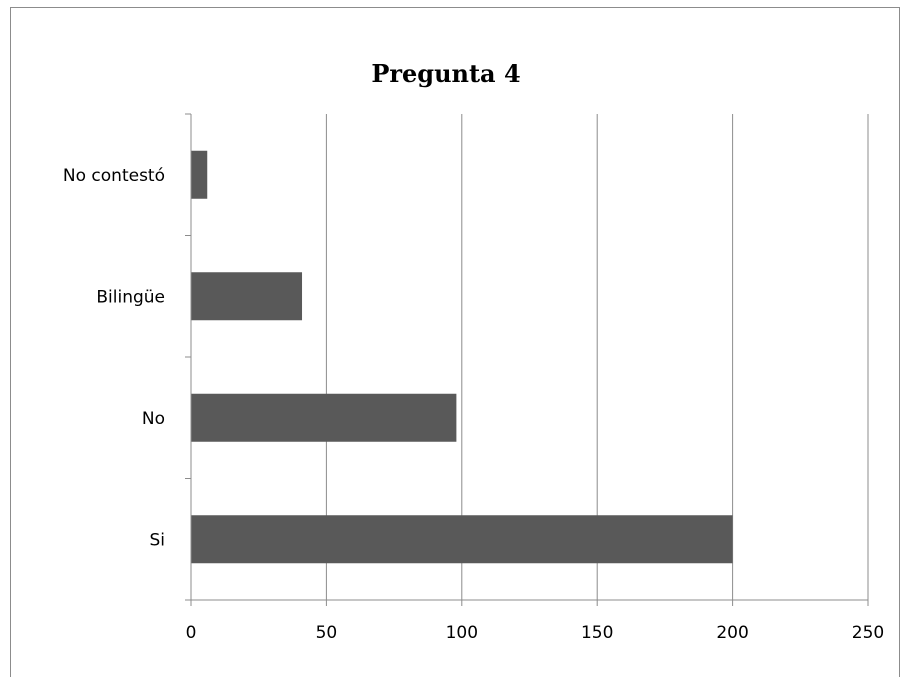 The height and width of the screenshot is (677, 902). Describe the element at coordinates (868, 633) in the screenshot. I see `x-tick-label: 250` at that location.